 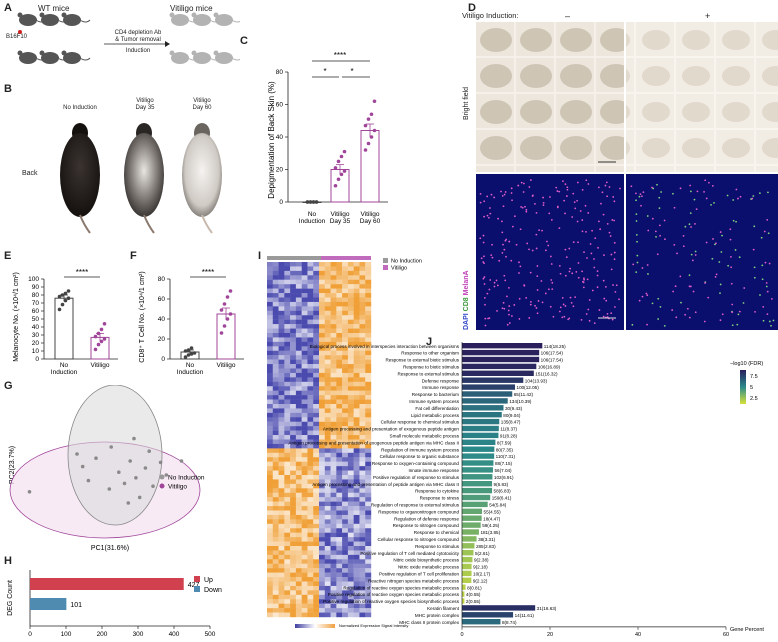 What do you see at coordinates (550, 252) in the screenshot?
I see `if-control` at bounding box center [550, 252].